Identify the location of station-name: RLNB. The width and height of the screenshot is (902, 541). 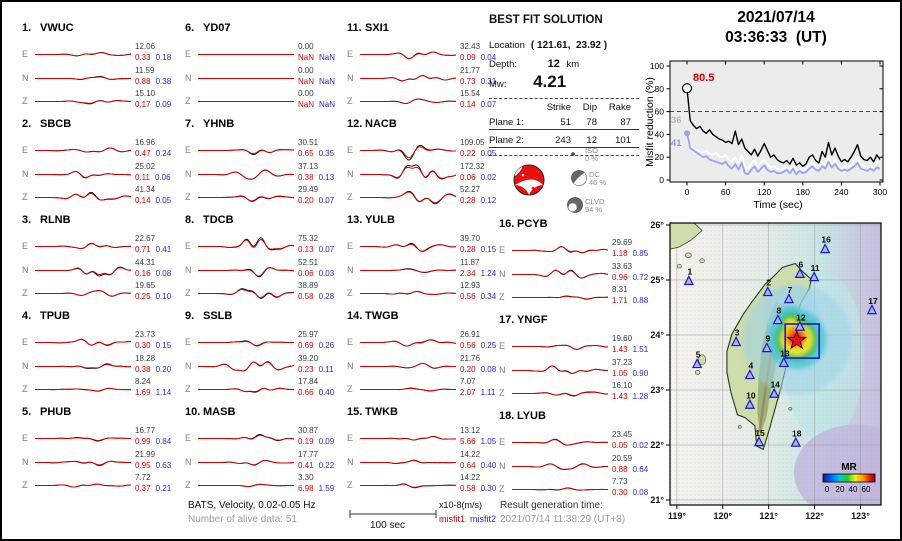
(55, 220).